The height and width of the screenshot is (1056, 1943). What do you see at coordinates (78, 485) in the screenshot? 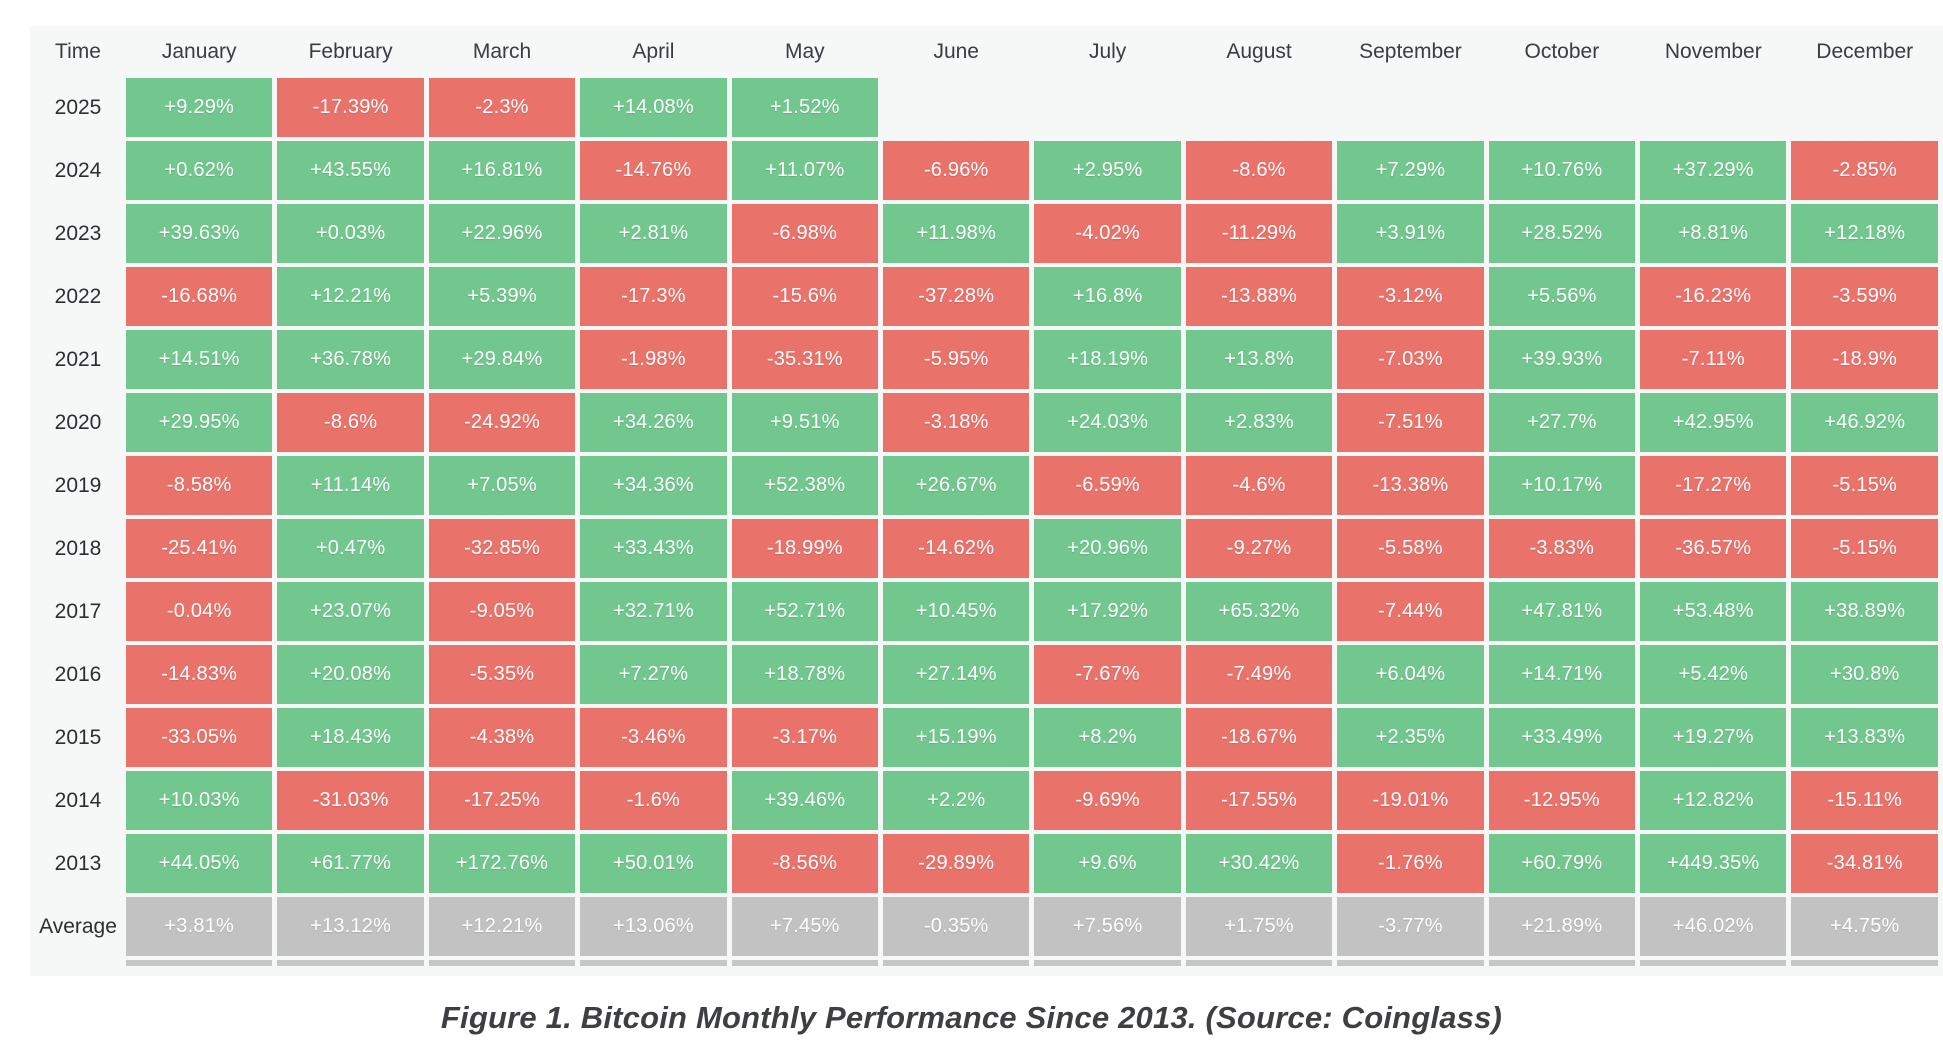
I see `row-label-2019: 2019` at bounding box center [78, 485].